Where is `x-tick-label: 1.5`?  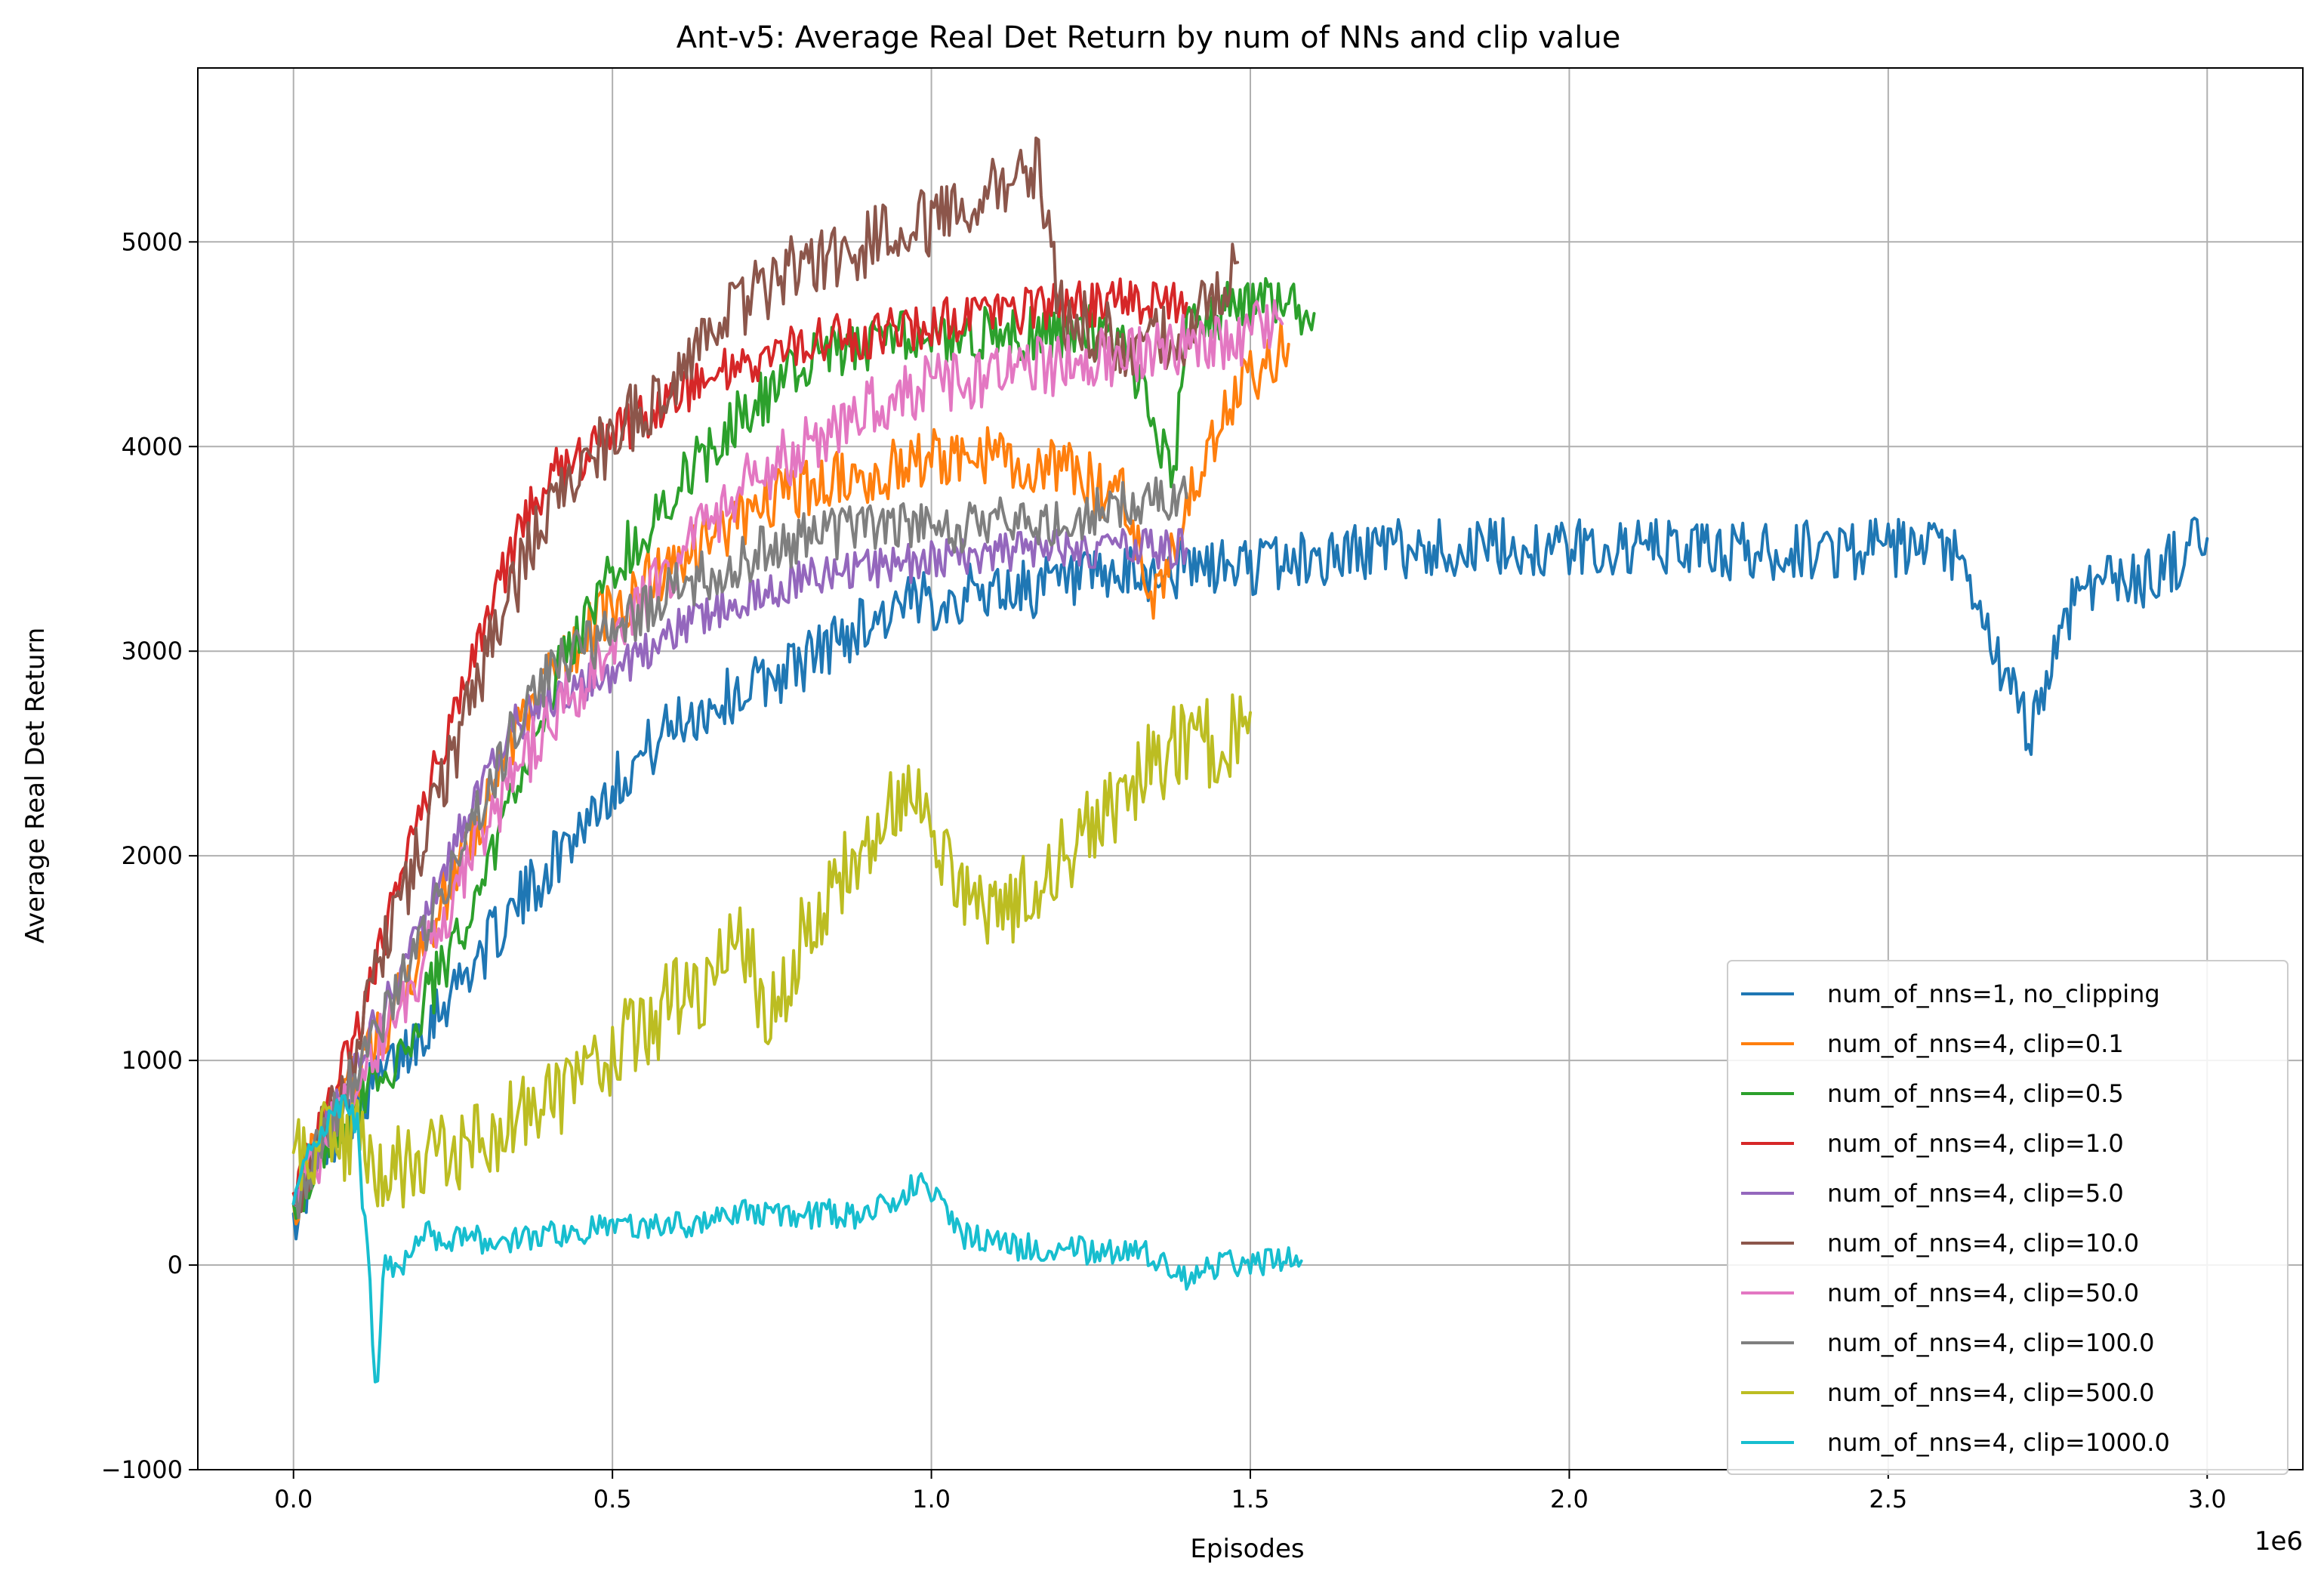 x-tick-label: 1.5 is located at coordinates (1250, 1499).